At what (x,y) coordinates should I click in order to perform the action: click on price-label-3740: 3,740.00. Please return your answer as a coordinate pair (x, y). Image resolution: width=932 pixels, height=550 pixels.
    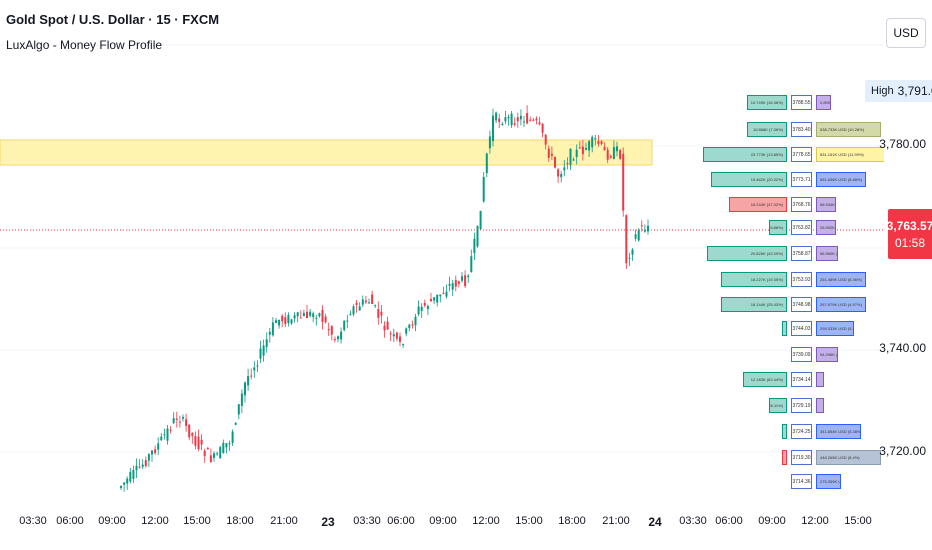
    Looking at the image, I should click on (902, 348).